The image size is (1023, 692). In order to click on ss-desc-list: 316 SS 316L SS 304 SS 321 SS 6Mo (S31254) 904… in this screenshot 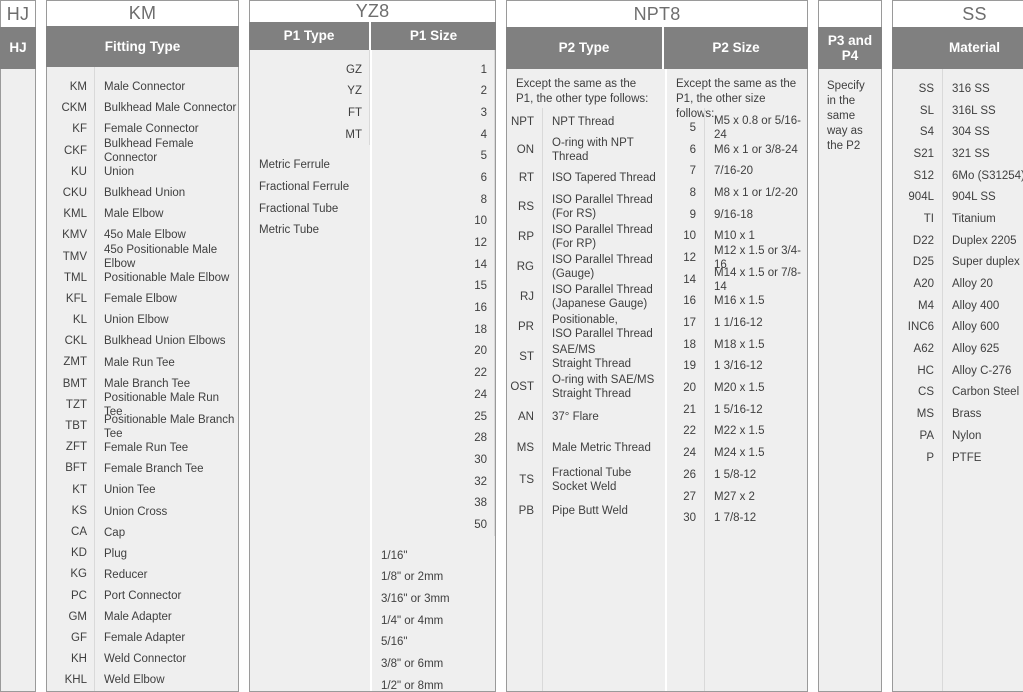, I will do `click(983, 380)`.